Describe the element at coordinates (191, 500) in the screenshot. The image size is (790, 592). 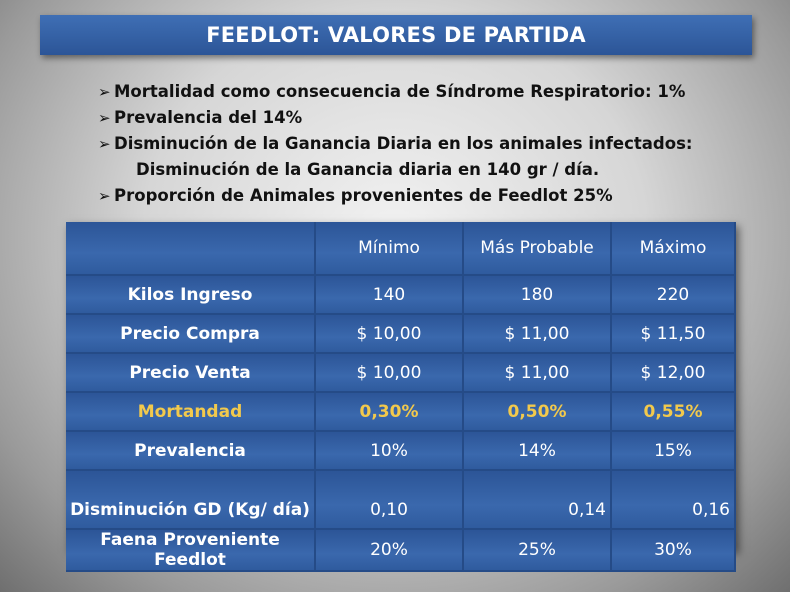
I see `row-label: Disminución GD (Kg/ día)` at that location.